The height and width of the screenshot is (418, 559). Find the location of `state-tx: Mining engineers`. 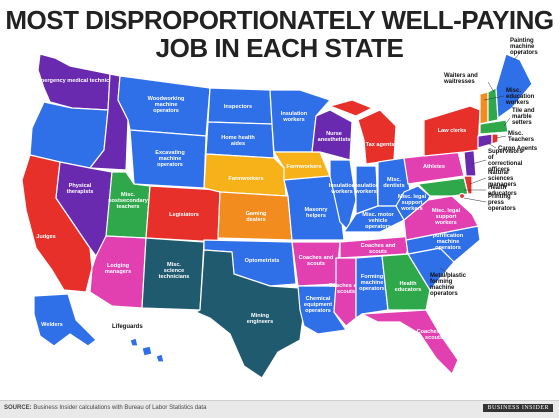

state-tx: Mining engineers is located at coordinates (250, 314).